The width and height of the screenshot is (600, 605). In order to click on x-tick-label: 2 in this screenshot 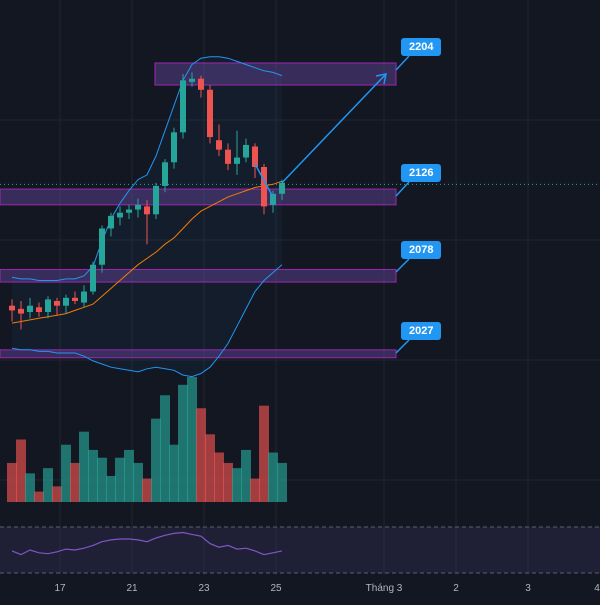, I will do `click(456, 588)`.